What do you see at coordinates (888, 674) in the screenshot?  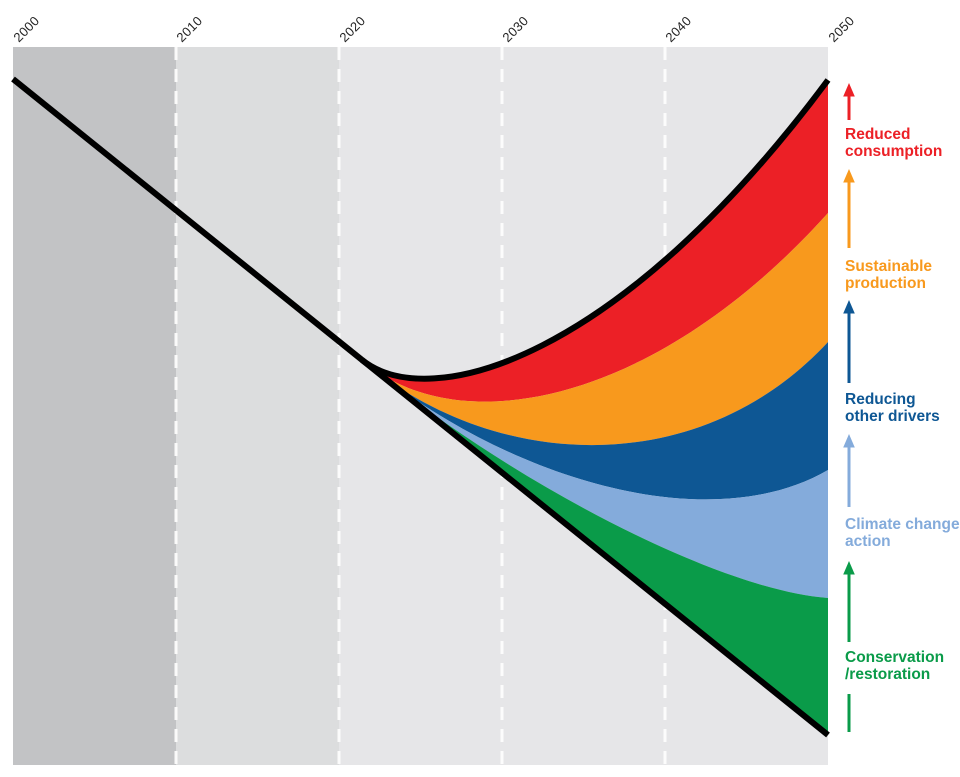 I see `side-label-line2: /restoration` at bounding box center [888, 674].